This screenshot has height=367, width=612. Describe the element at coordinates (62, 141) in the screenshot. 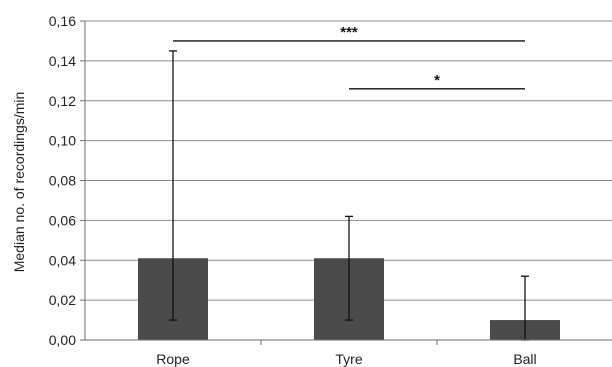

I see `y-tick-label: 0,10` at that location.